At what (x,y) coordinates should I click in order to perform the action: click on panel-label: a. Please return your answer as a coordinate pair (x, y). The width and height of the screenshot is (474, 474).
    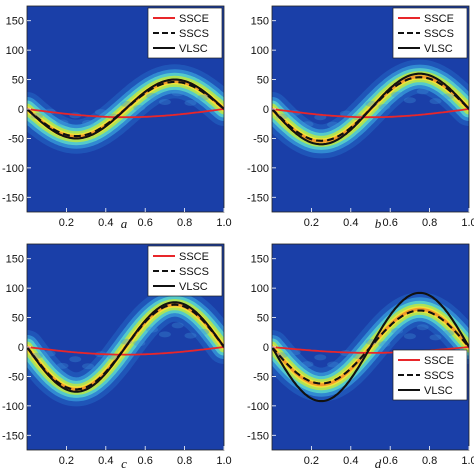
    Looking at the image, I should click on (124, 223).